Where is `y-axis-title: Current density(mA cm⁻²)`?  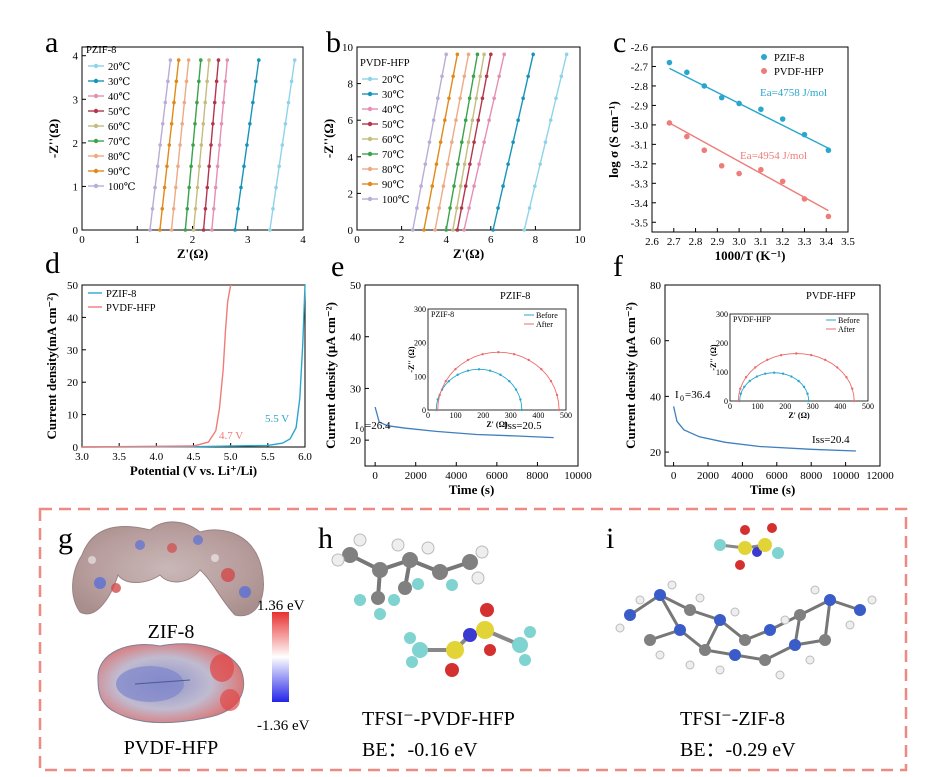 y-axis-title: Current density(mA cm⁻²) is located at coordinates (51, 366).